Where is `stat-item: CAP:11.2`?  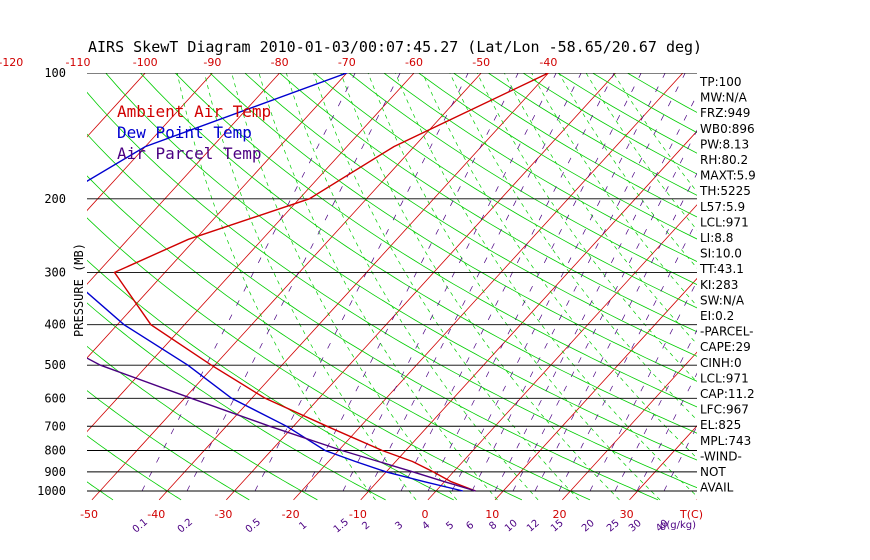 stat-item: CAP:11.2 is located at coordinates (727, 394).